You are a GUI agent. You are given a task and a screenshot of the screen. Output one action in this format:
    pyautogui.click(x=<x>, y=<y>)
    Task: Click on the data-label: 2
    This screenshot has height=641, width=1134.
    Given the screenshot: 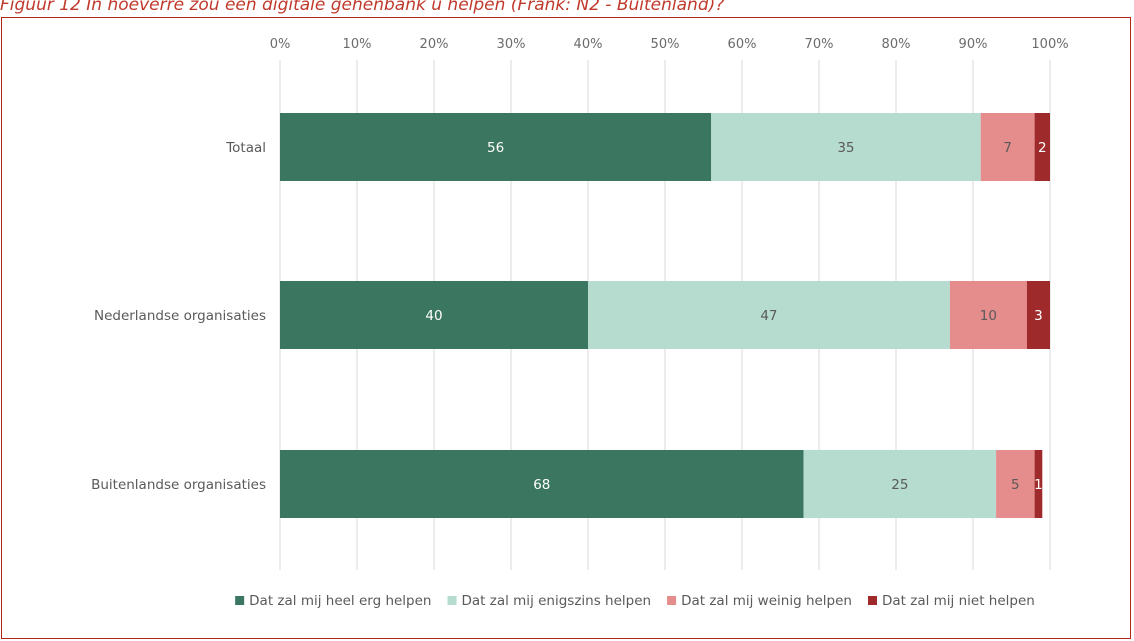 What is the action you would take?
    pyautogui.click(x=1042, y=148)
    